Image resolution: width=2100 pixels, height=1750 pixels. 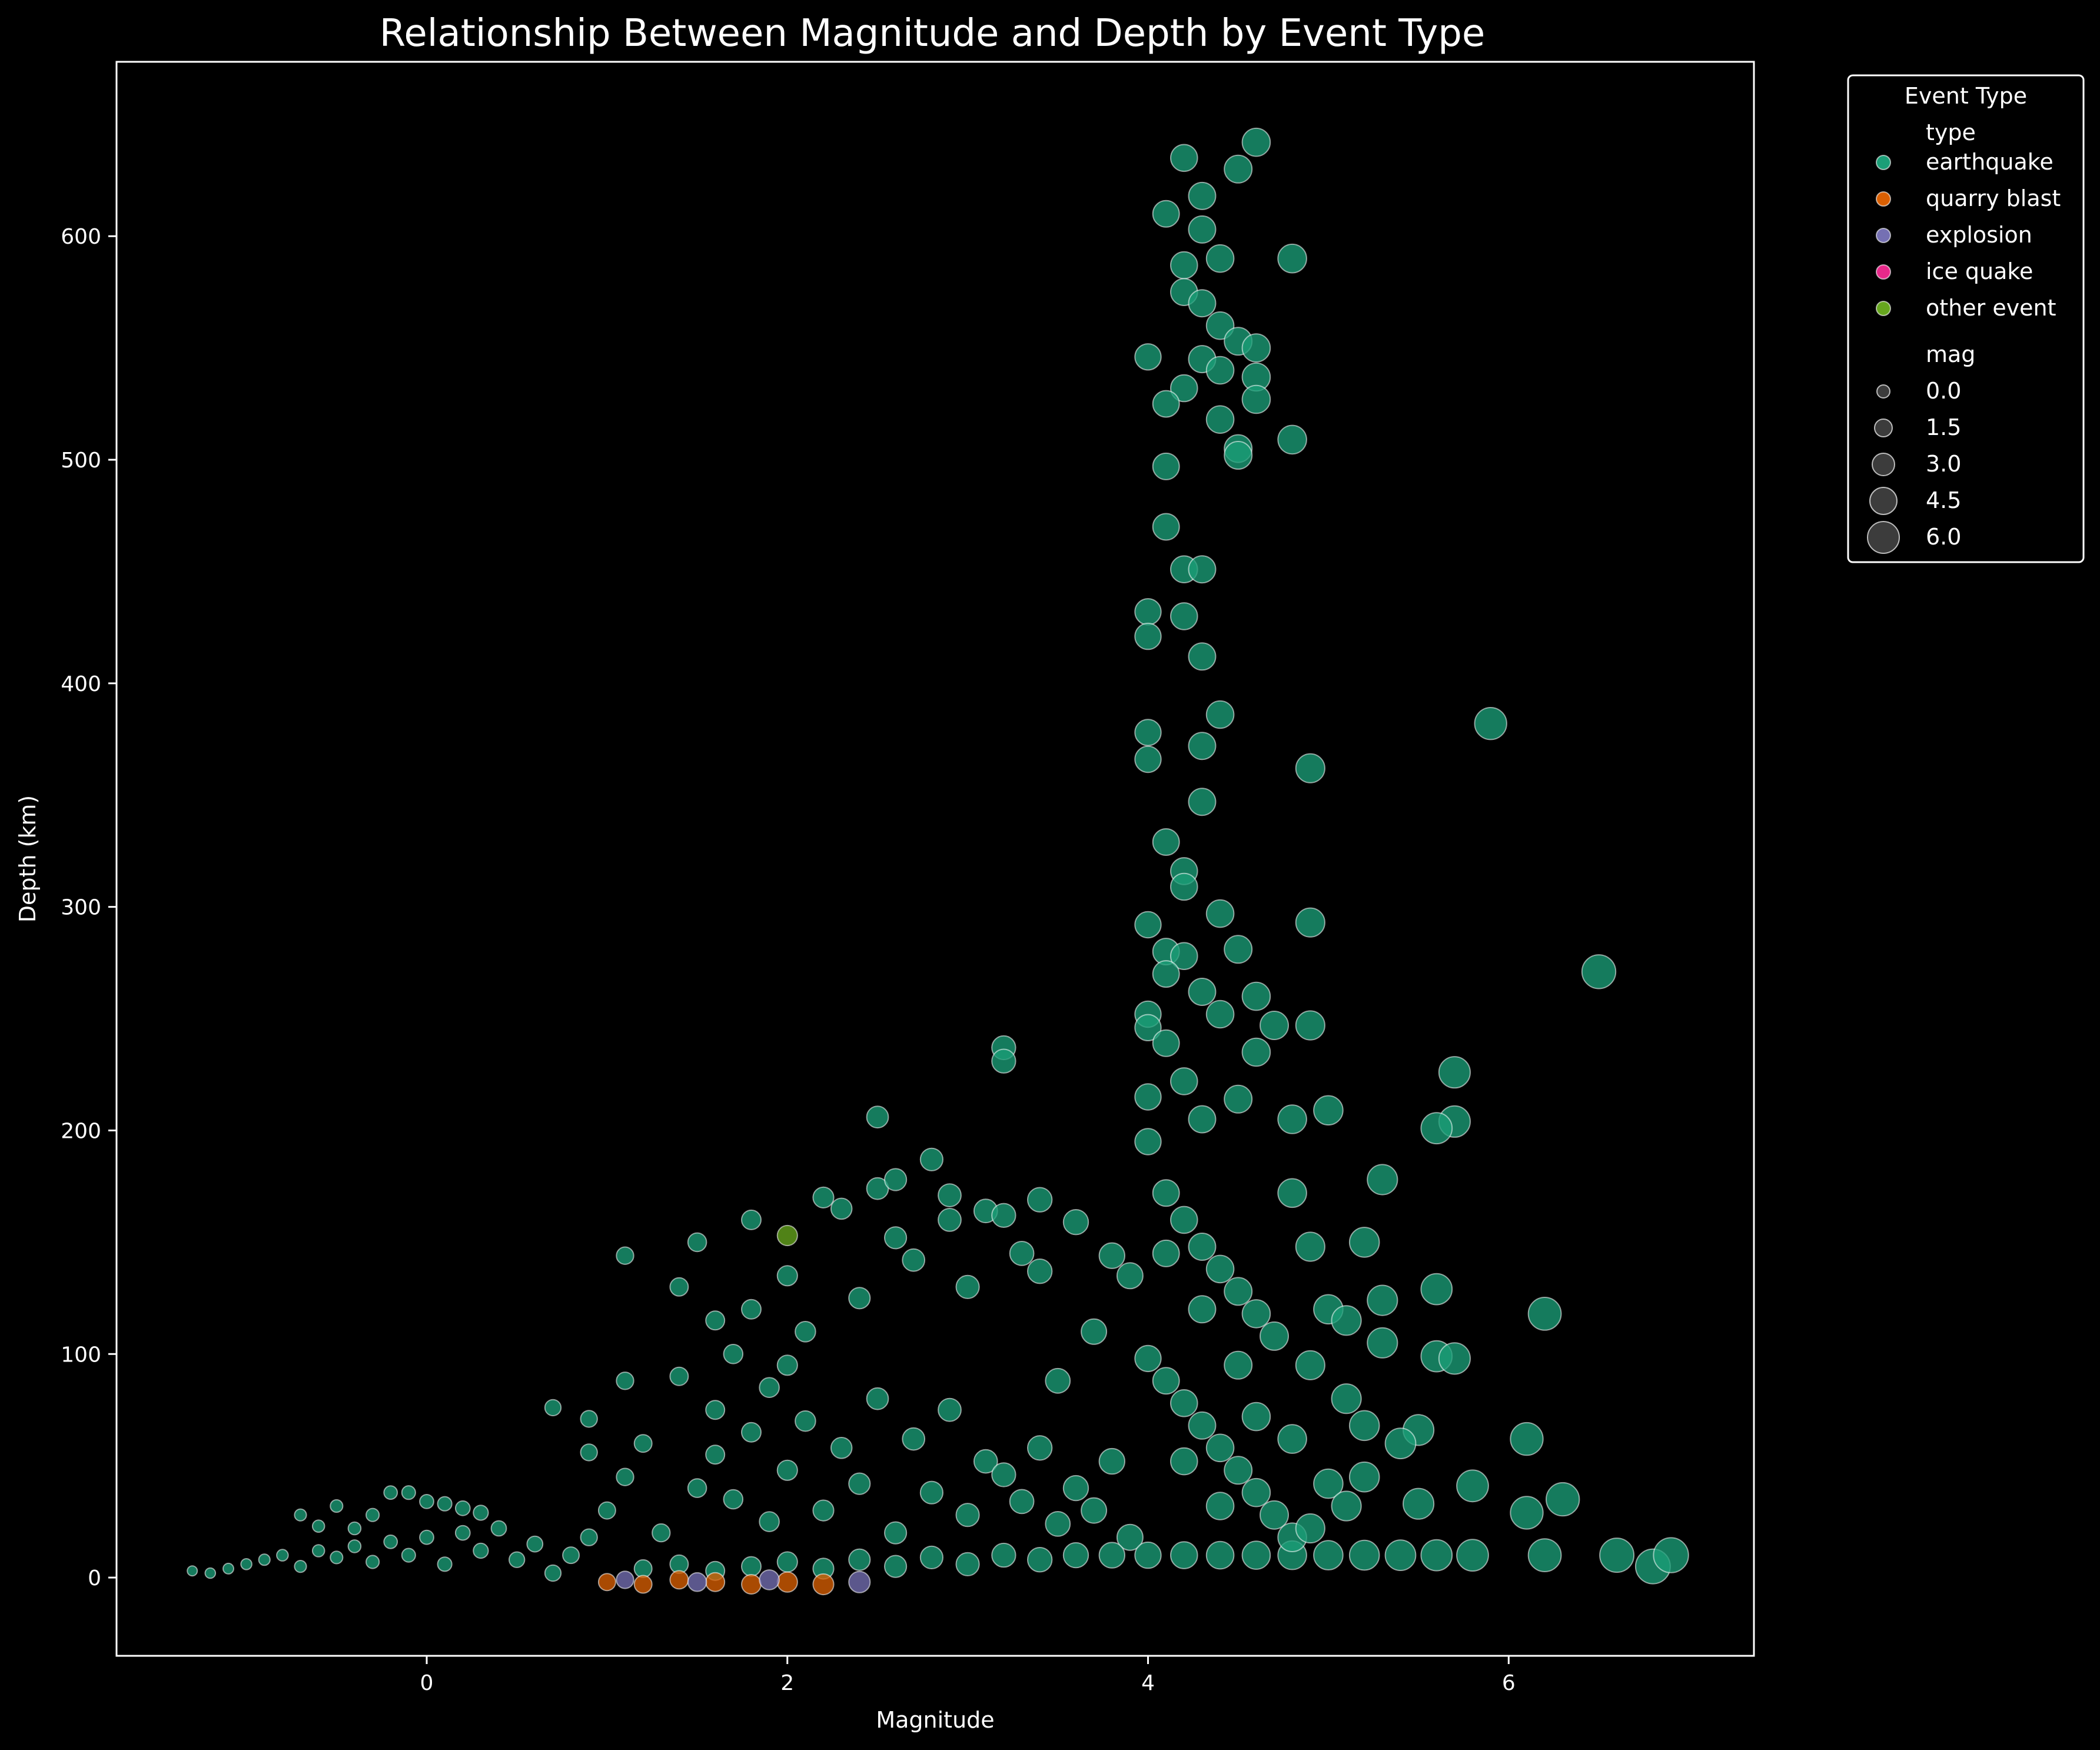 What do you see at coordinates (81, 461) in the screenshot?
I see `y-tick-label: 500` at bounding box center [81, 461].